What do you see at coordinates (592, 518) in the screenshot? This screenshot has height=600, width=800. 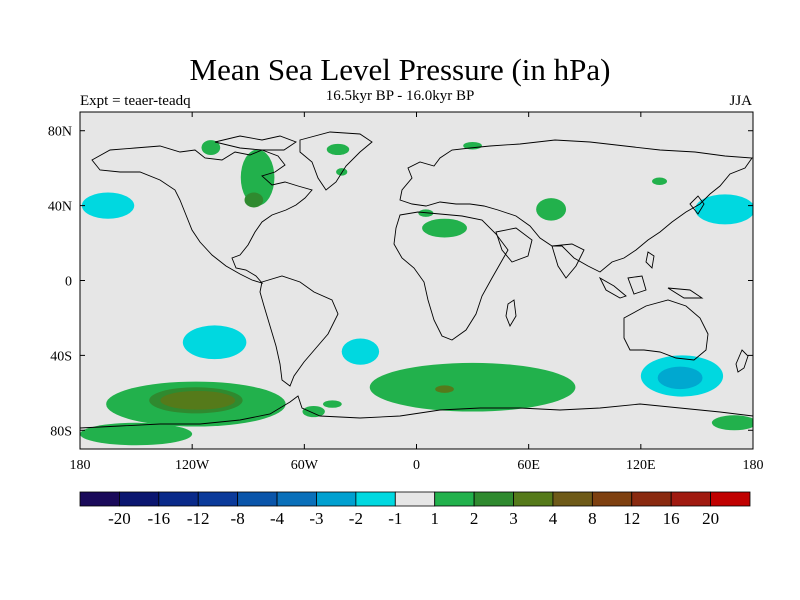 I see `colorbar-label-12: 8` at bounding box center [592, 518].